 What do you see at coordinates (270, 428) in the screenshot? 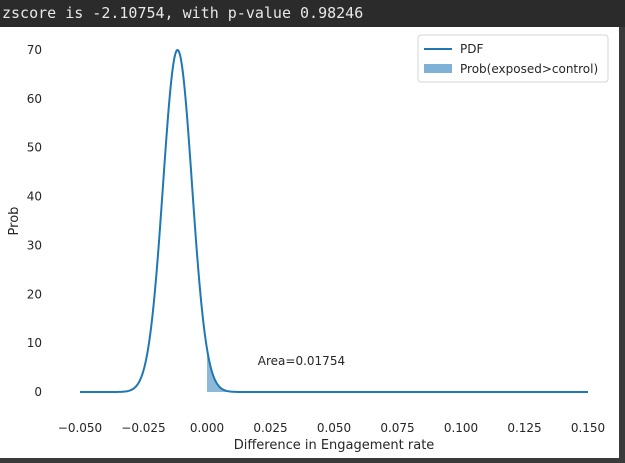
I see `x-tick-label: 0.025` at bounding box center [270, 428].